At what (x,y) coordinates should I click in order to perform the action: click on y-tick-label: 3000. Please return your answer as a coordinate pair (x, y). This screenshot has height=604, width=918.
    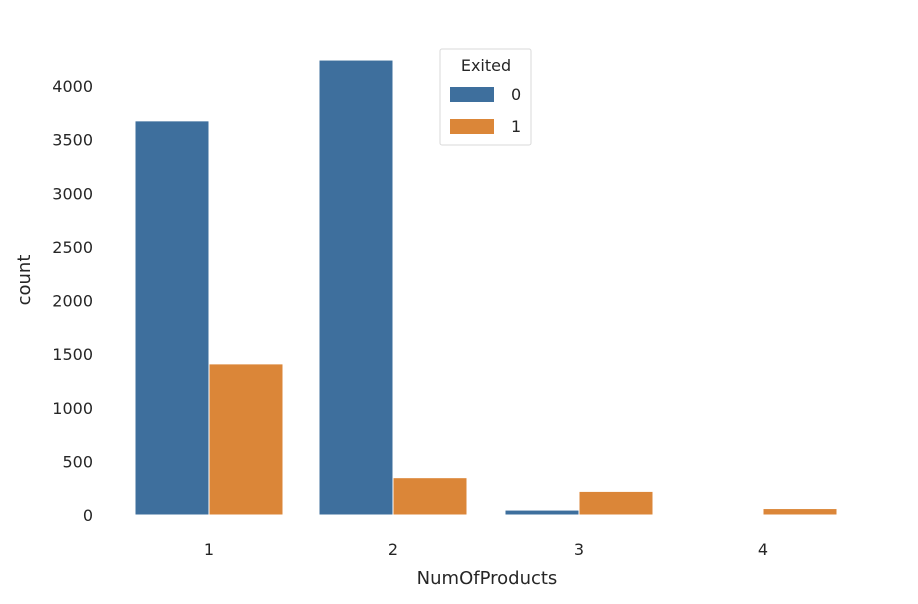
    Looking at the image, I should click on (72, 193).